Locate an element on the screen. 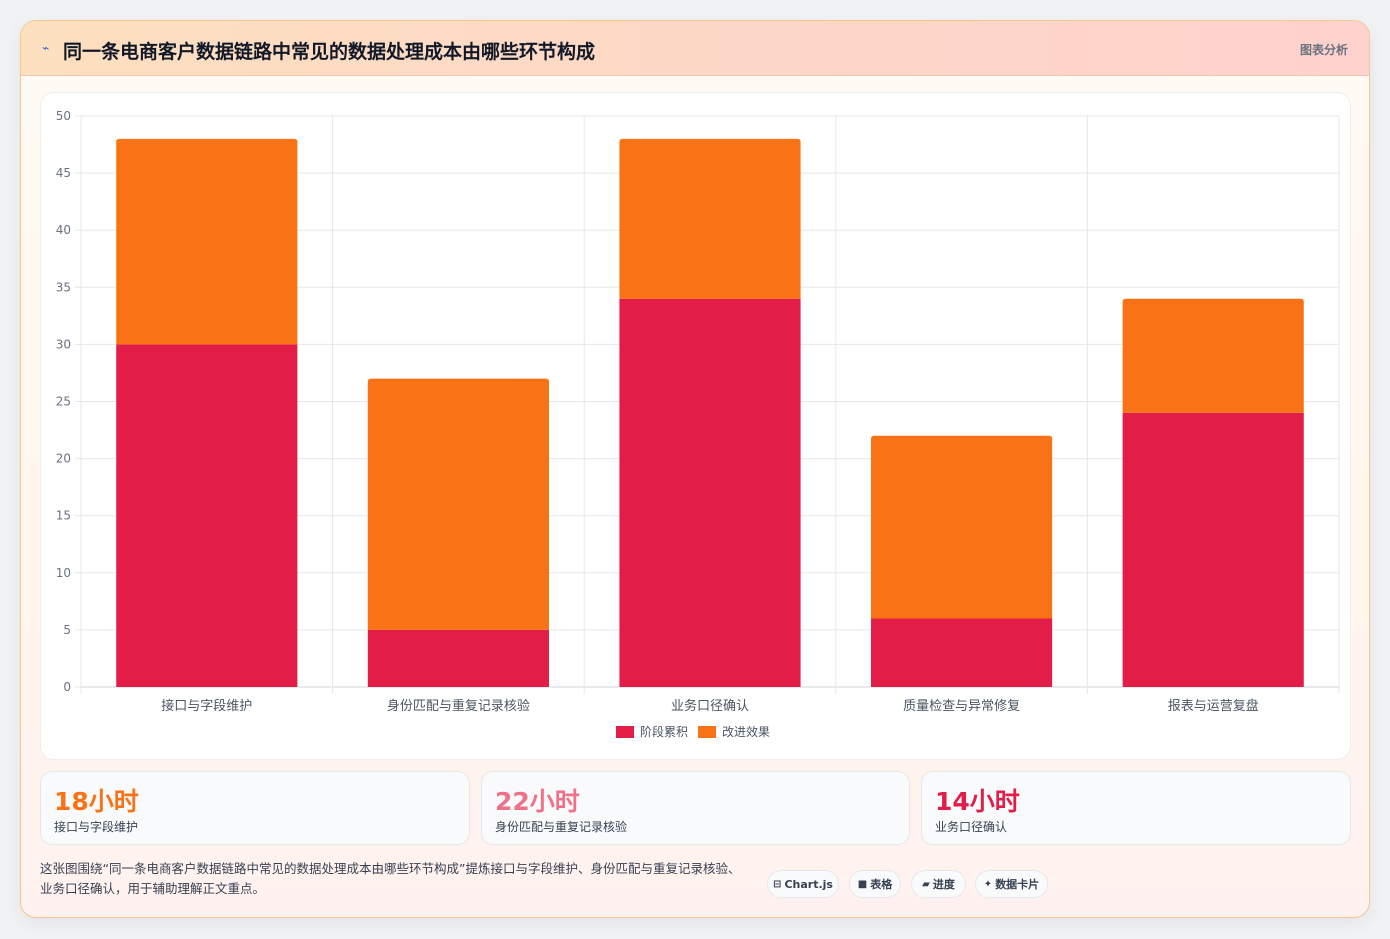  y-tick-label: 35 is located at coordinates (63, 287).